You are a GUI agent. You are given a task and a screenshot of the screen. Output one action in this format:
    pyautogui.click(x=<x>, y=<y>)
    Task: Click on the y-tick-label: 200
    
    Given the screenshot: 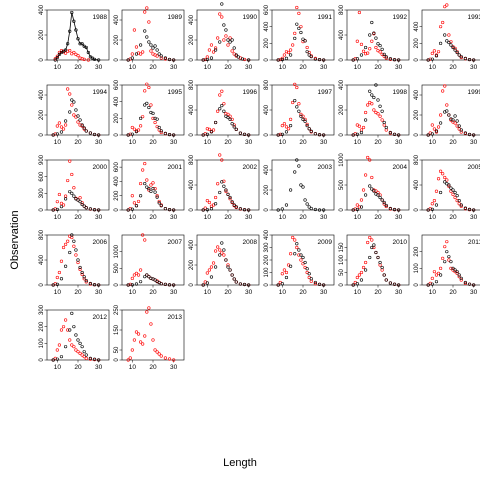 What is the action you would take?
    pyautogui.click(x=42, y=114)
    